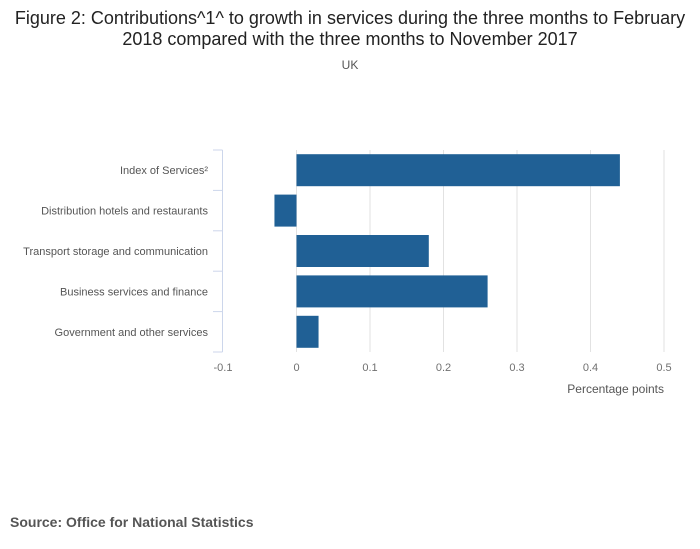  Describe the element at coordinates (296, 368) in the screenshot. I see `x-tick-label: 0` at that location.